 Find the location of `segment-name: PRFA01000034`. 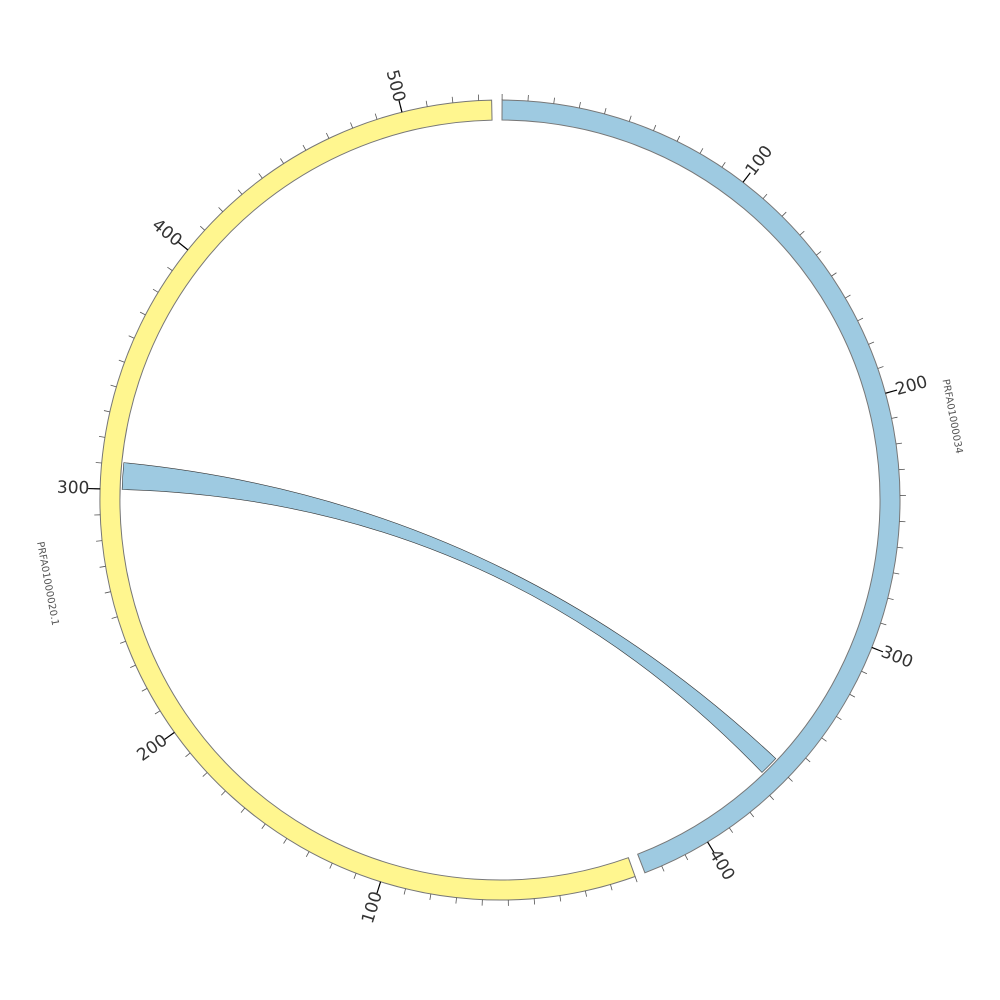

segment-name: PRFA01000034 is located at coordinates (952, 416).